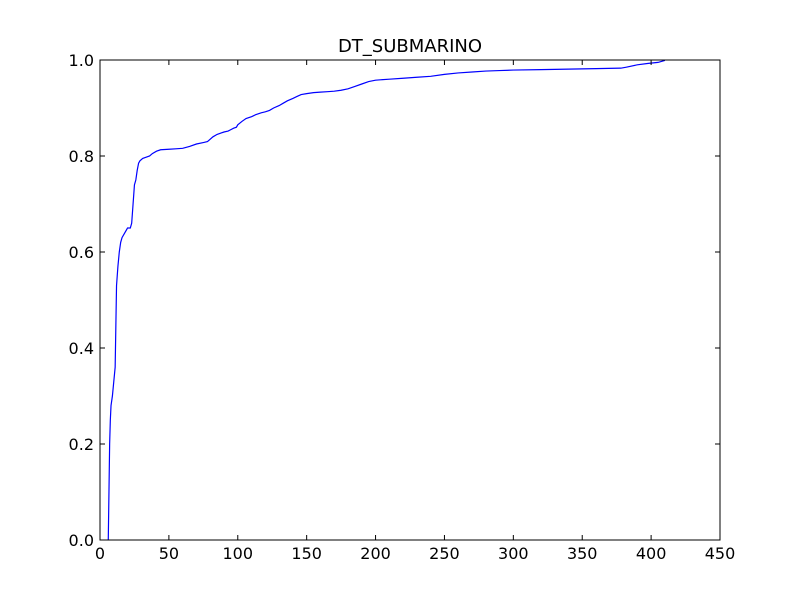 The width and height of the screenshot is (800, 600). What do you see at coordinates (81, 60) in the screenshot?
I see `y-tick-label: 1.0` at bounding box center [81, 60].